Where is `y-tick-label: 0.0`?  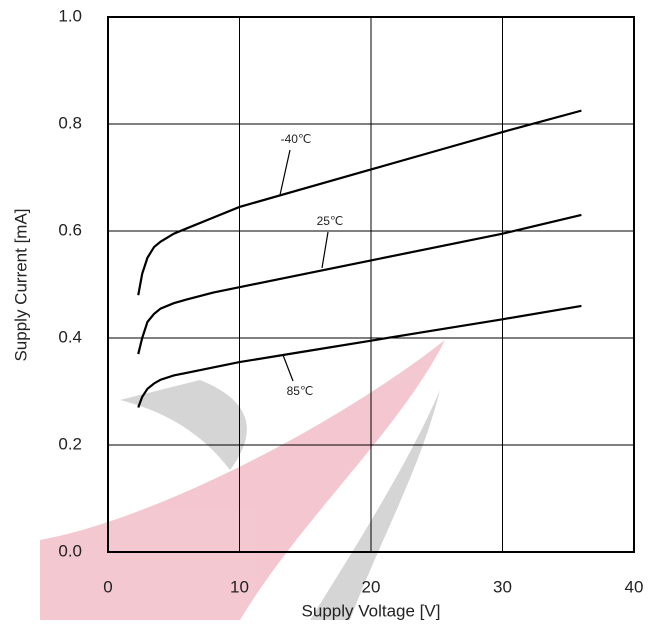 y-tick-label: 0.0 is located at coordinates (70, 550).